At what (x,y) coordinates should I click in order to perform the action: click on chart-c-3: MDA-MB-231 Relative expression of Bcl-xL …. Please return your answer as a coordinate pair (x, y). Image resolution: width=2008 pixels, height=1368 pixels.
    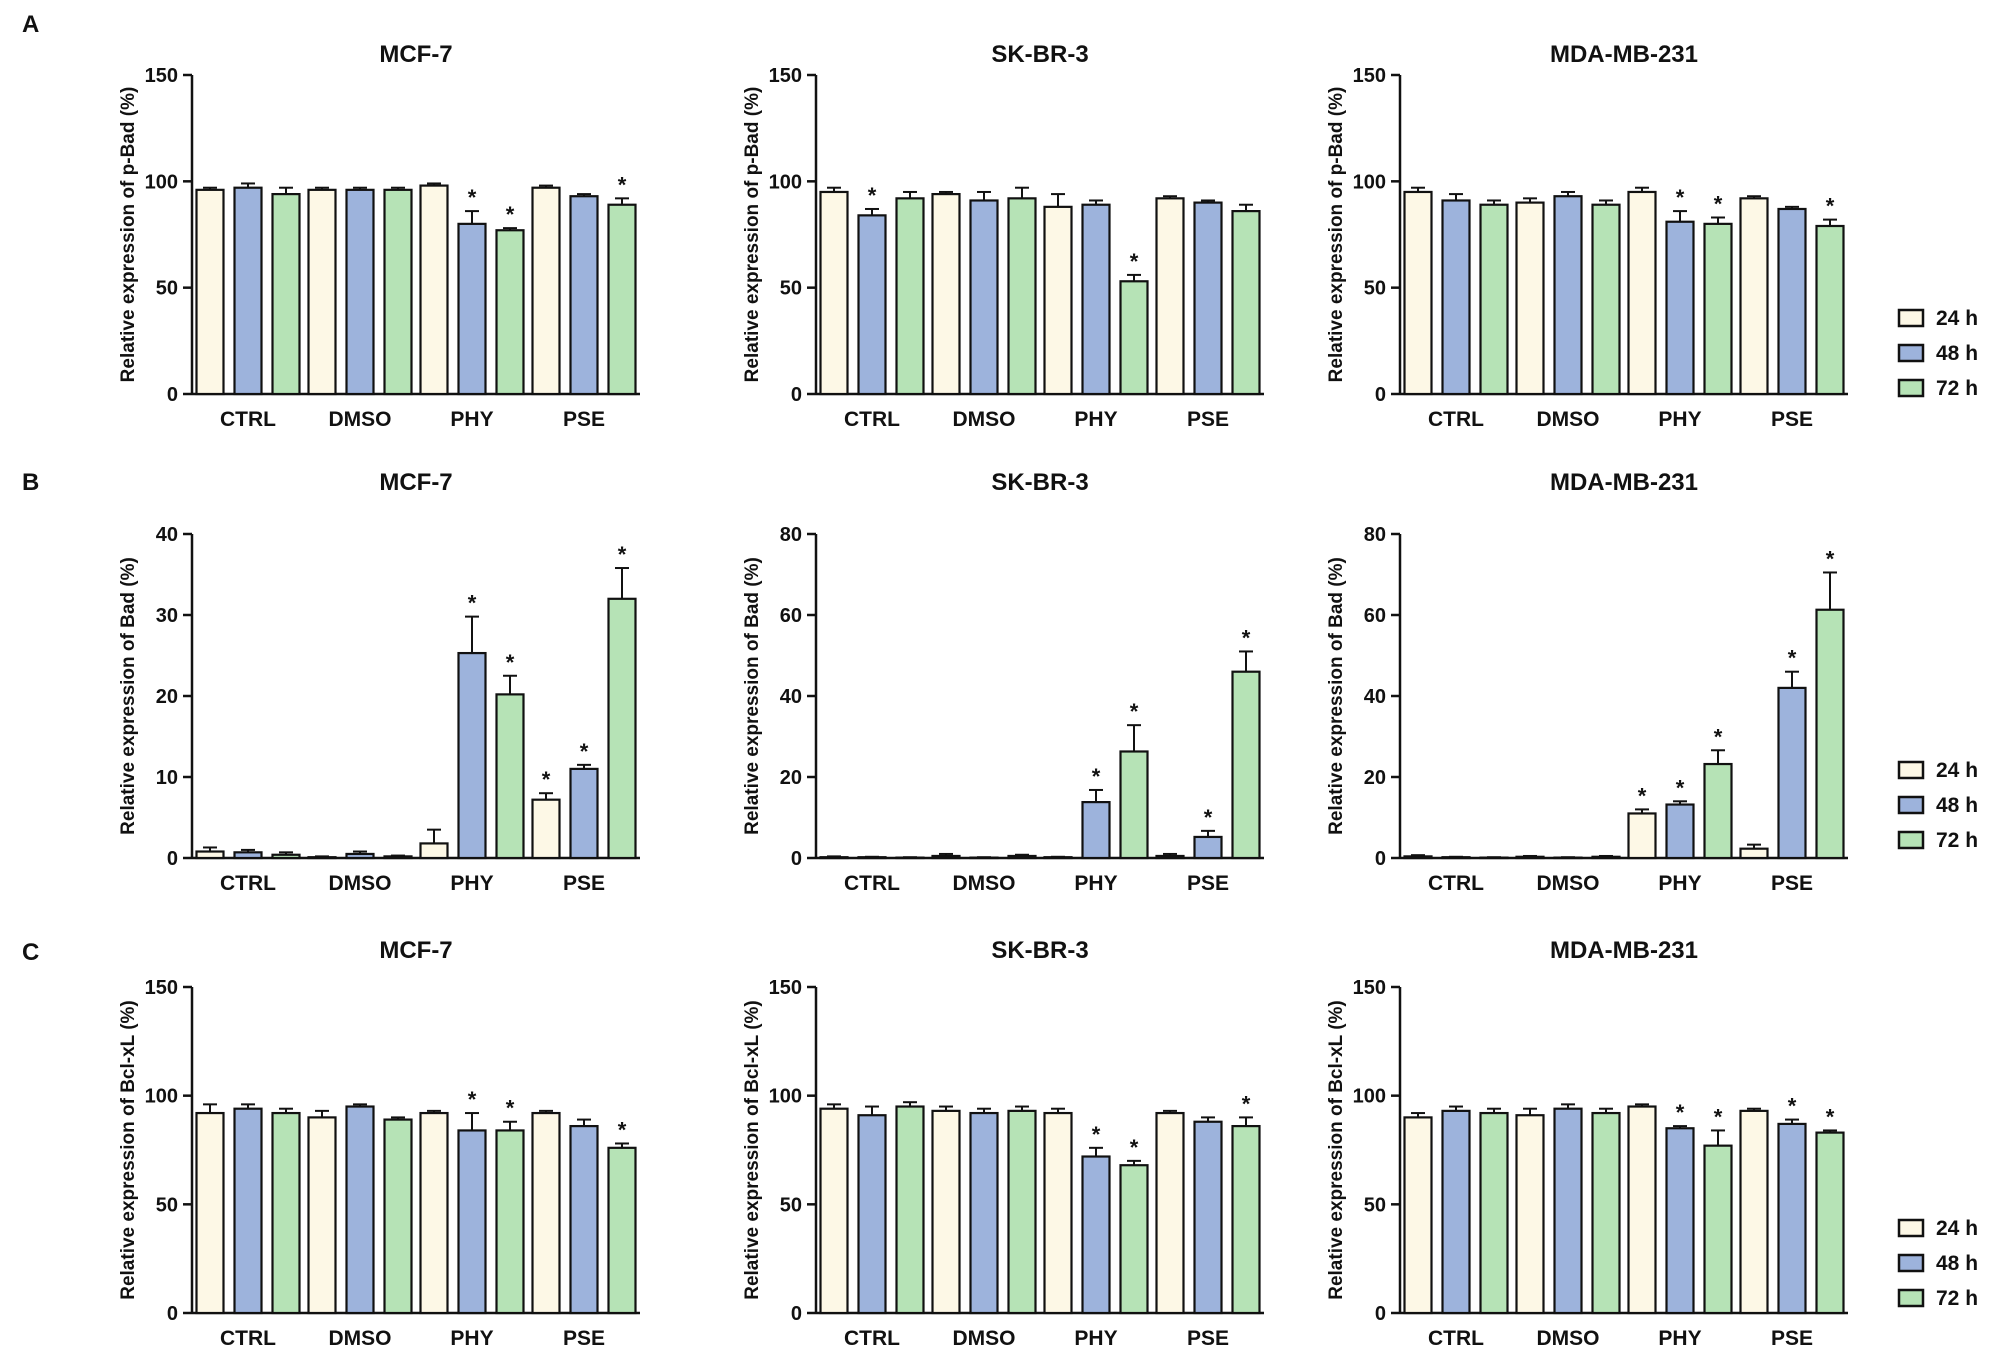
    Looking at the image, I should click on (1587, 1143).